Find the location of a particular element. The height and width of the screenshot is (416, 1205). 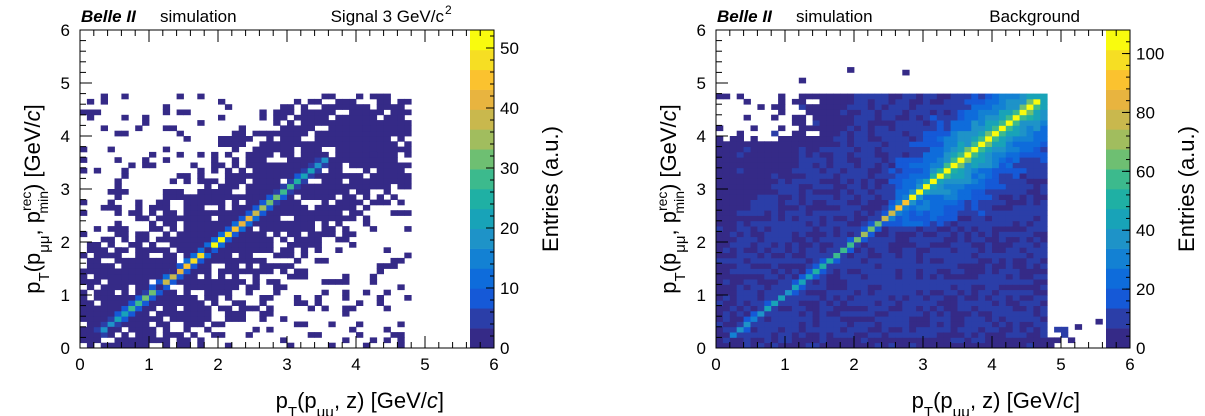

y-tick-label: 3 is located at coordinates (701, 189).